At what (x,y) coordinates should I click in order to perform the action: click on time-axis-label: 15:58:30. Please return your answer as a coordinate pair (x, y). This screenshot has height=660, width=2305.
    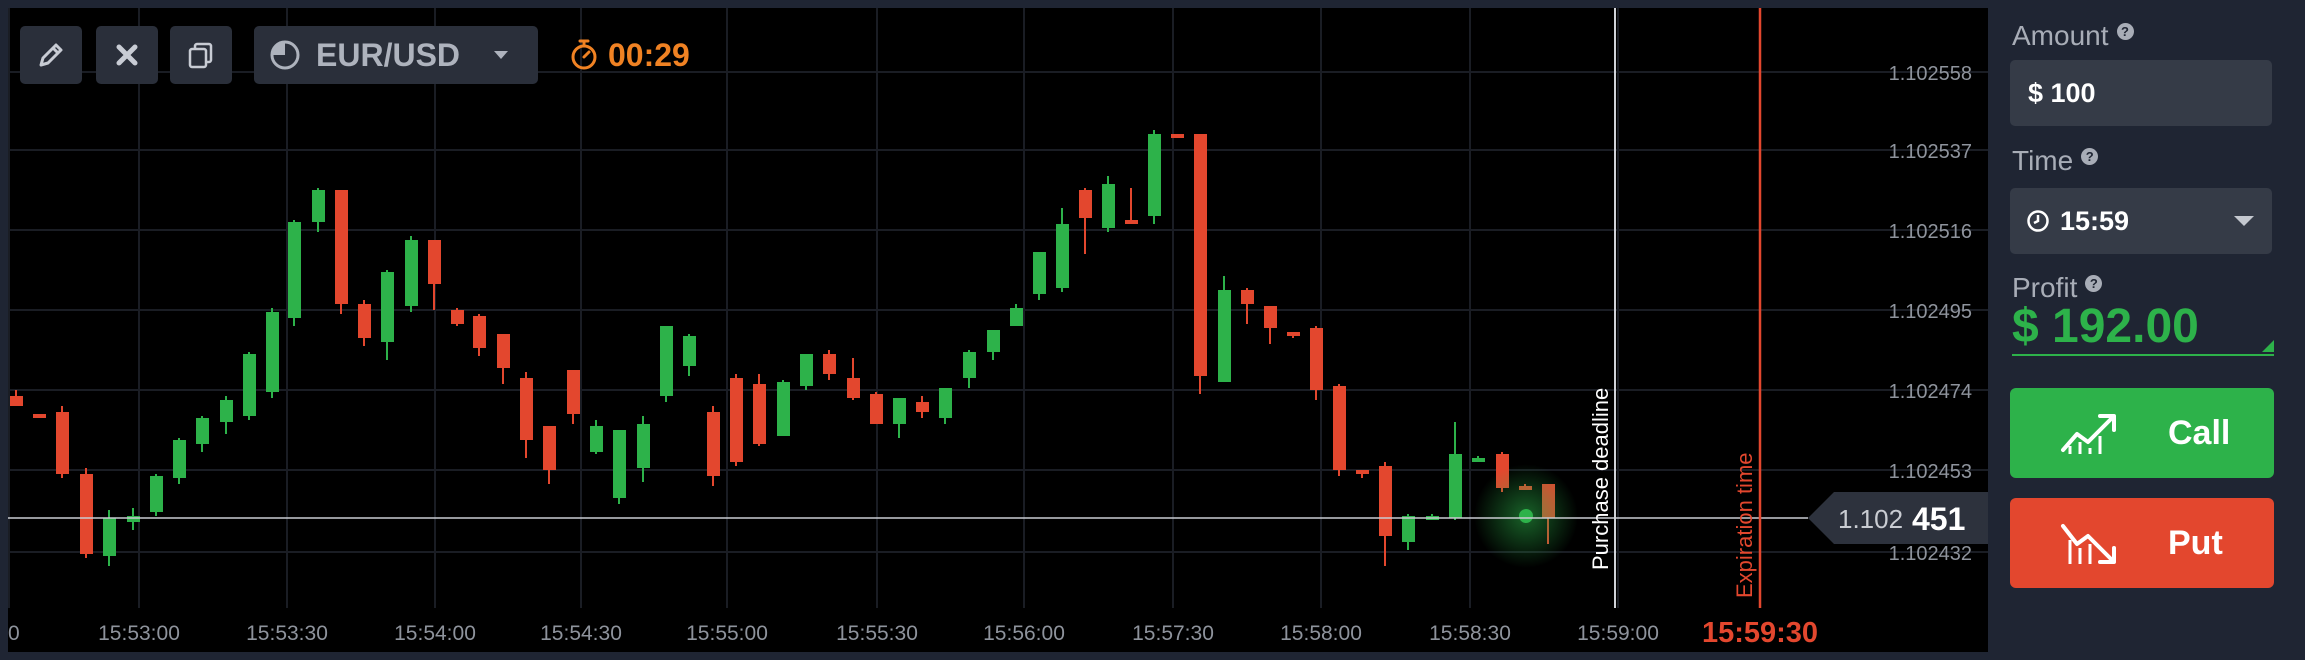
    Looking at the image, I should click on (1470, 633).